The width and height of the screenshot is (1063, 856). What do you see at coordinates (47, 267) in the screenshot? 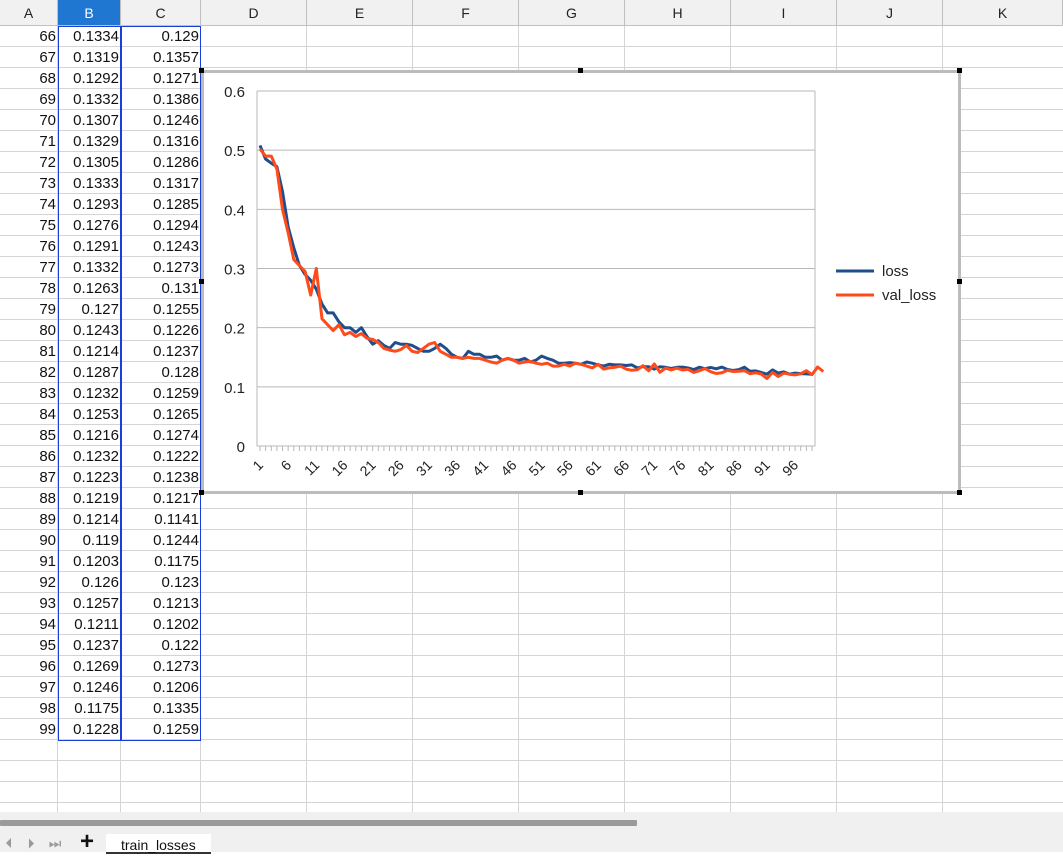
I see `cell-a: 77` at bounding box center [47, 267].